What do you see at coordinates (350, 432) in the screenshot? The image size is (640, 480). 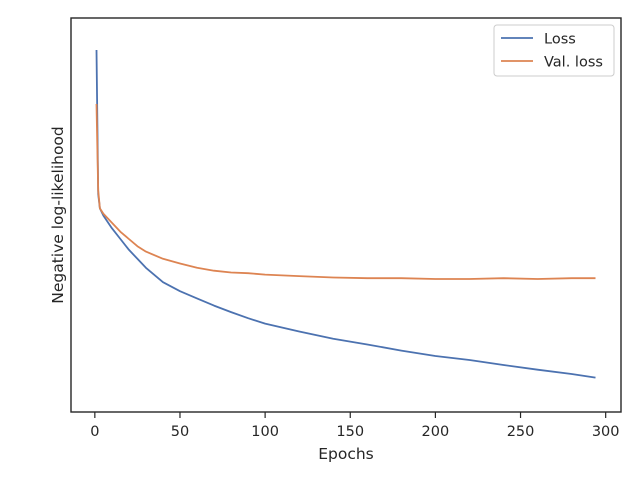 I see `x-tick-label: 150` at bounding box center [350, 432].